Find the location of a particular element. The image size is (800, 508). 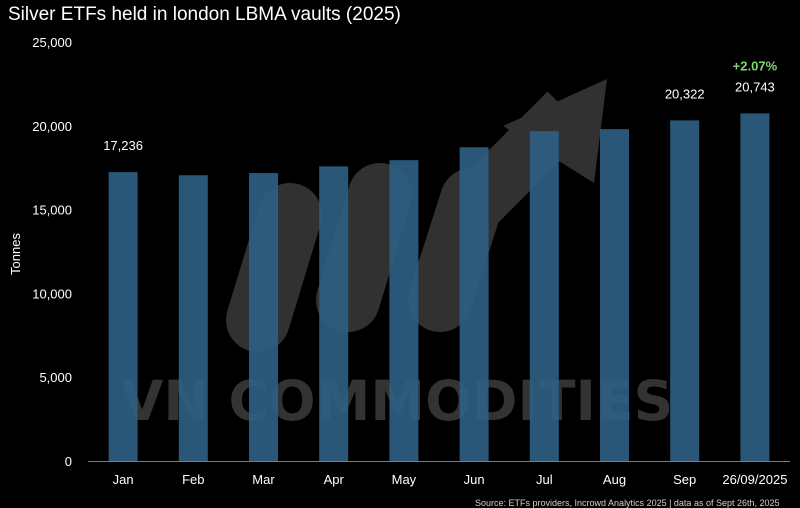

y-tick-label: 20,000 is located at coordinates (52, 126).